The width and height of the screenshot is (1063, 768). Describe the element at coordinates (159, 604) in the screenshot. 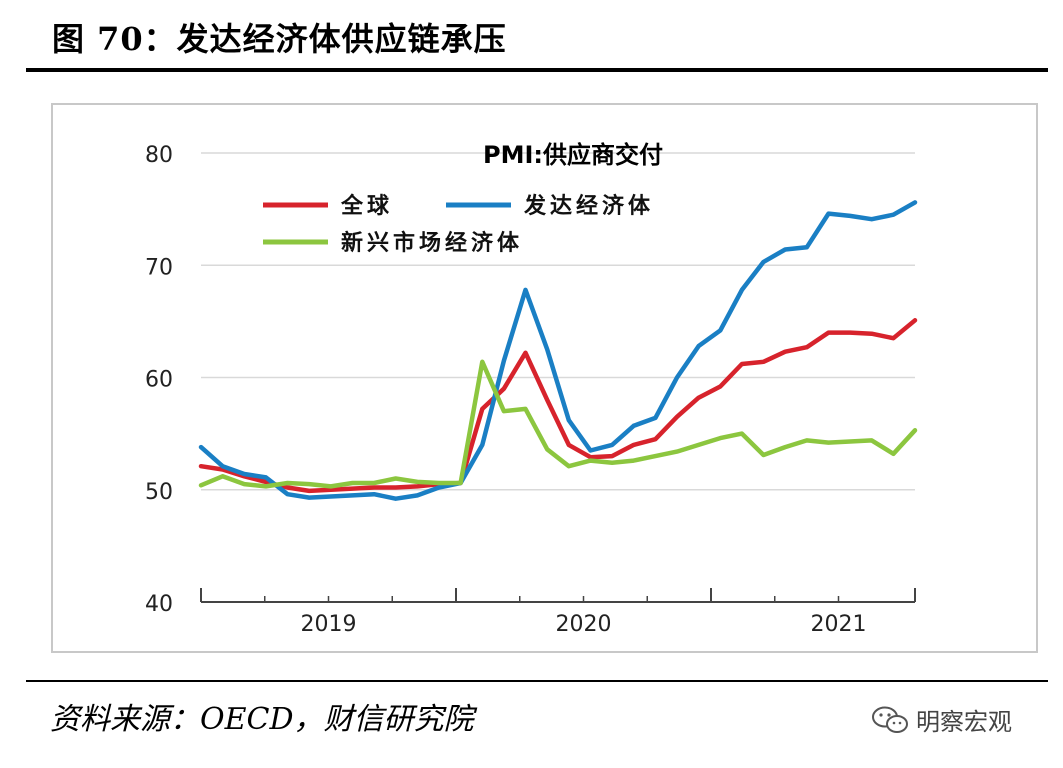

I see `y-tick-label-40: 40` at that location.